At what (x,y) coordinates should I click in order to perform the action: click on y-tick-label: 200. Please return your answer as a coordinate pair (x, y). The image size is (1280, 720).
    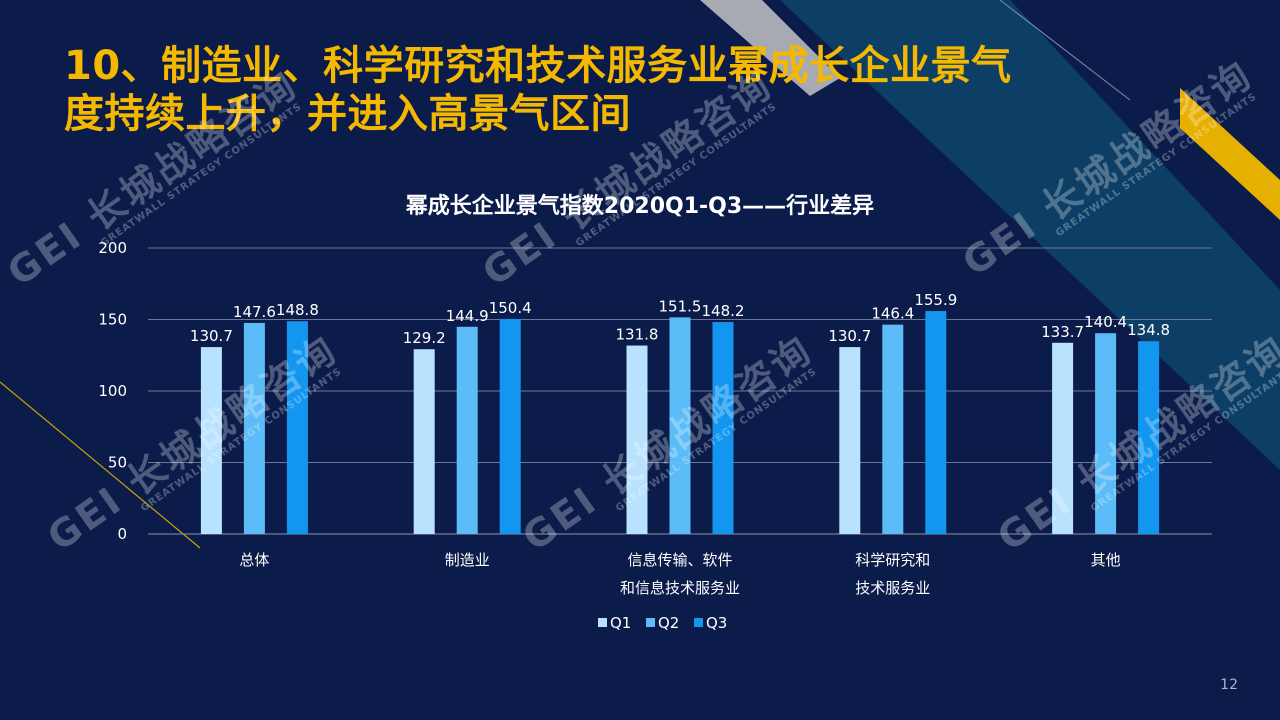
    Looking at the image, I should click on (112, 248).